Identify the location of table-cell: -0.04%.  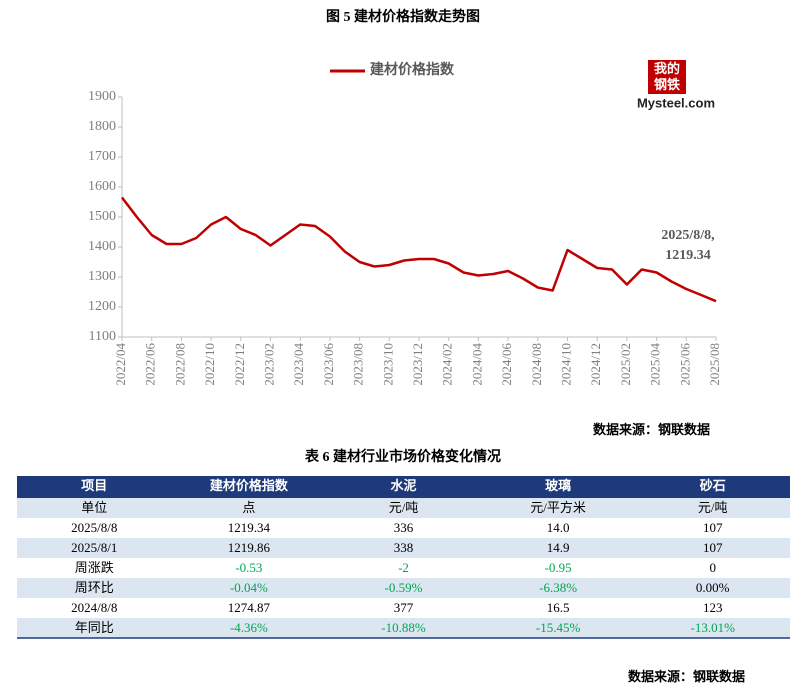
(249, 587).